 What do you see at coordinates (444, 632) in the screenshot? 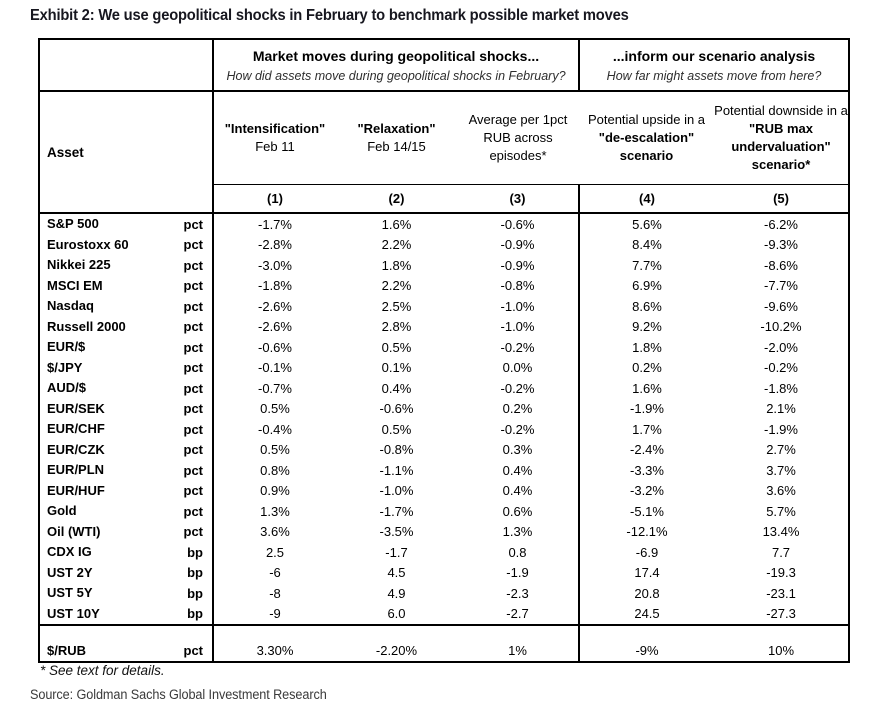
I see `spacer-row` at bounding box center [444, 632].